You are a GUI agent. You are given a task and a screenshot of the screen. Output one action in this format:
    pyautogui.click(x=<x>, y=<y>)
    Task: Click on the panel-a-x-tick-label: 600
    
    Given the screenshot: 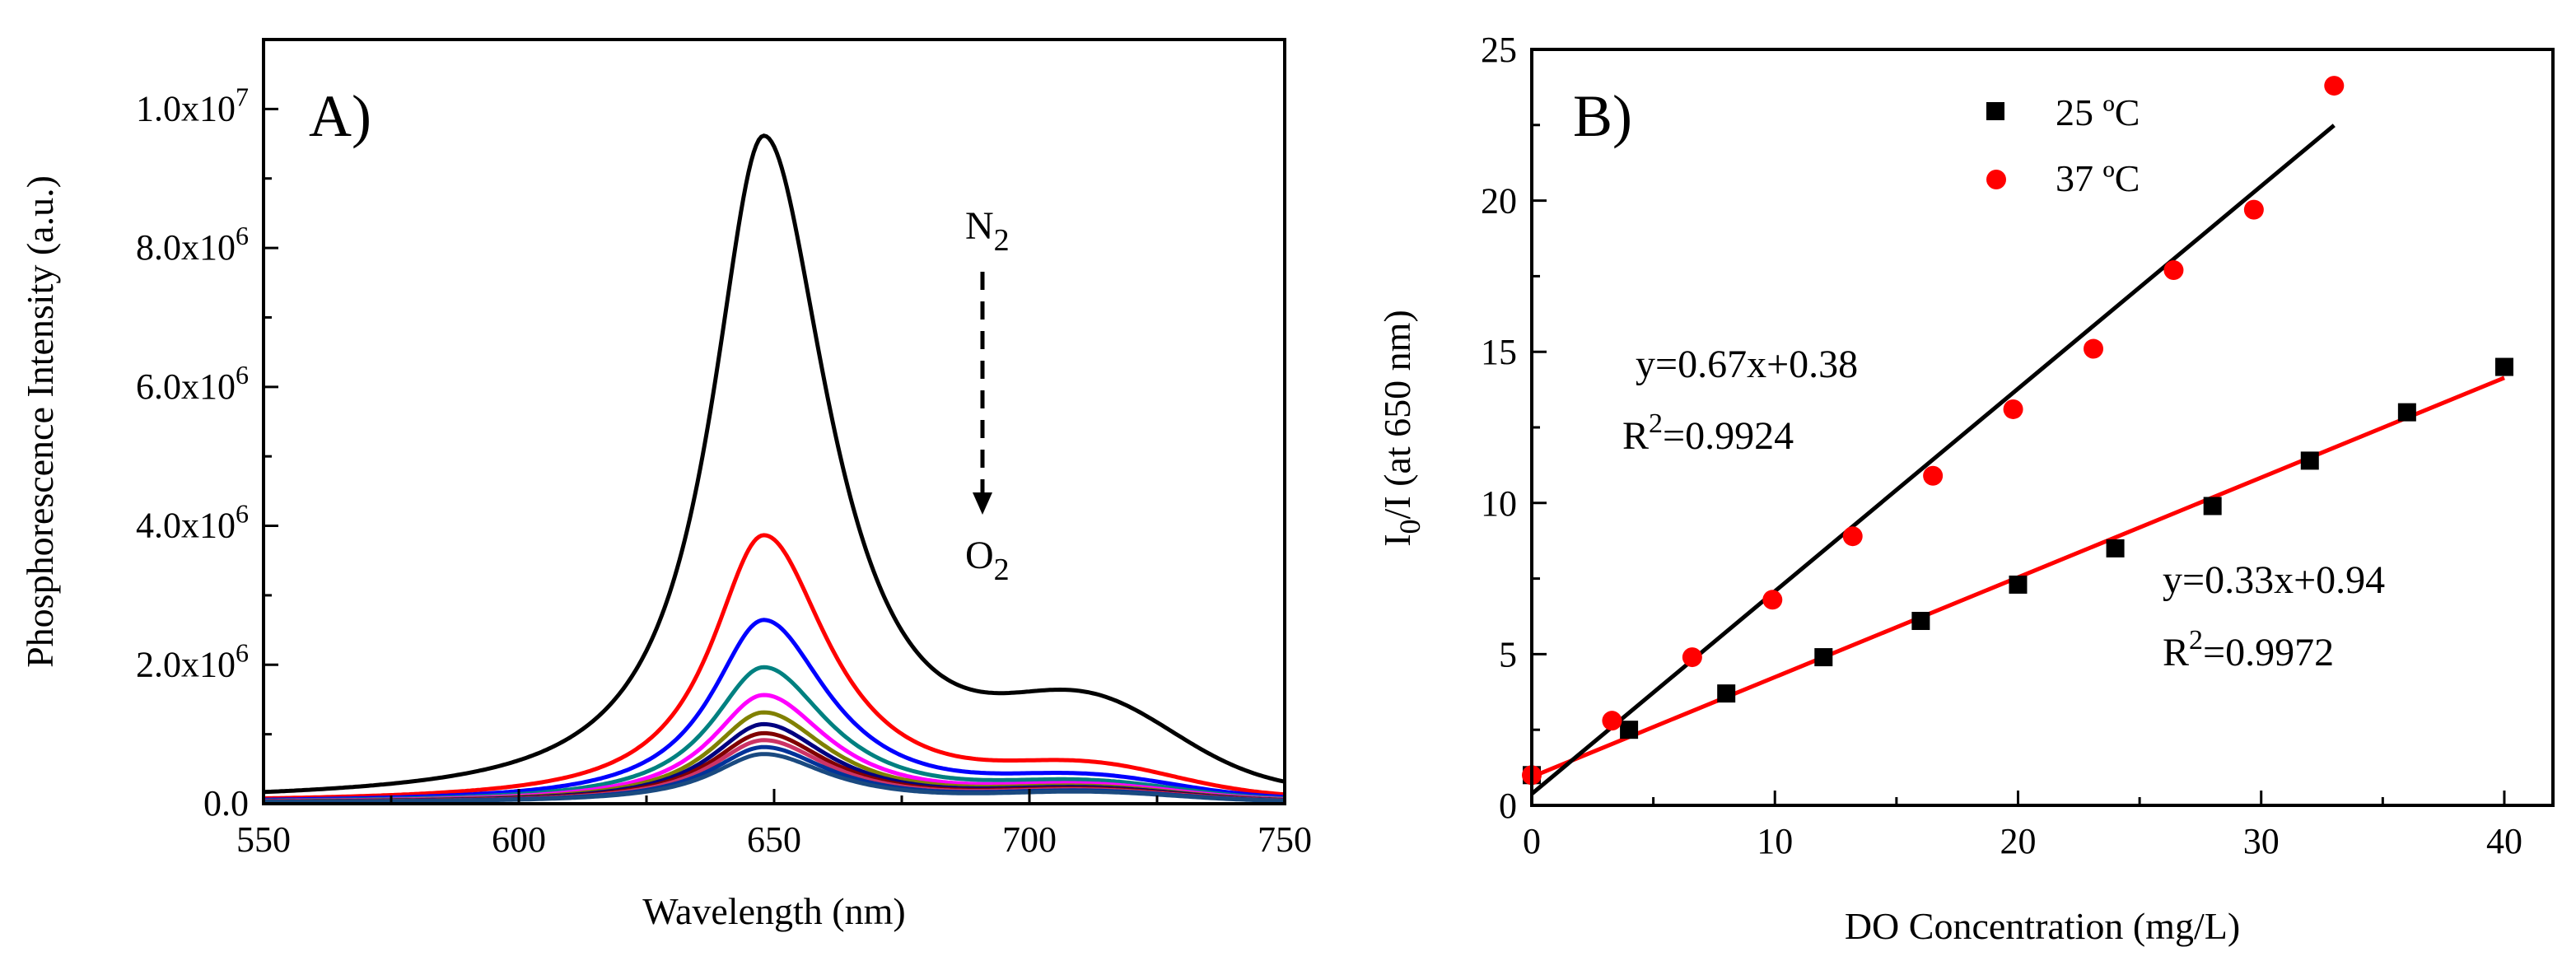 What is the action you would take?
    pyautogui.click(x=519, y=839)
    